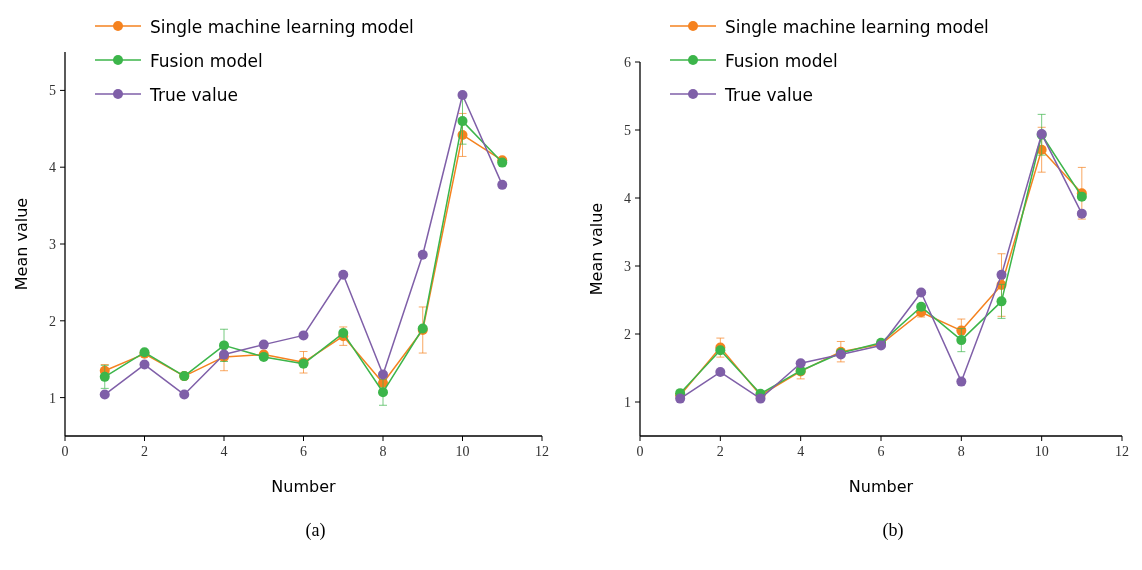 The height and width of the screenshot is (570, 1142). Describe the element at coordinates (893, 530) in the screenshot. I see `text: (b)` at that location.